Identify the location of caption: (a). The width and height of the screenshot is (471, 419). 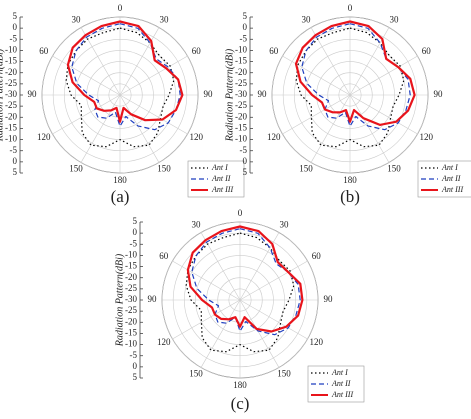
(120, 196).